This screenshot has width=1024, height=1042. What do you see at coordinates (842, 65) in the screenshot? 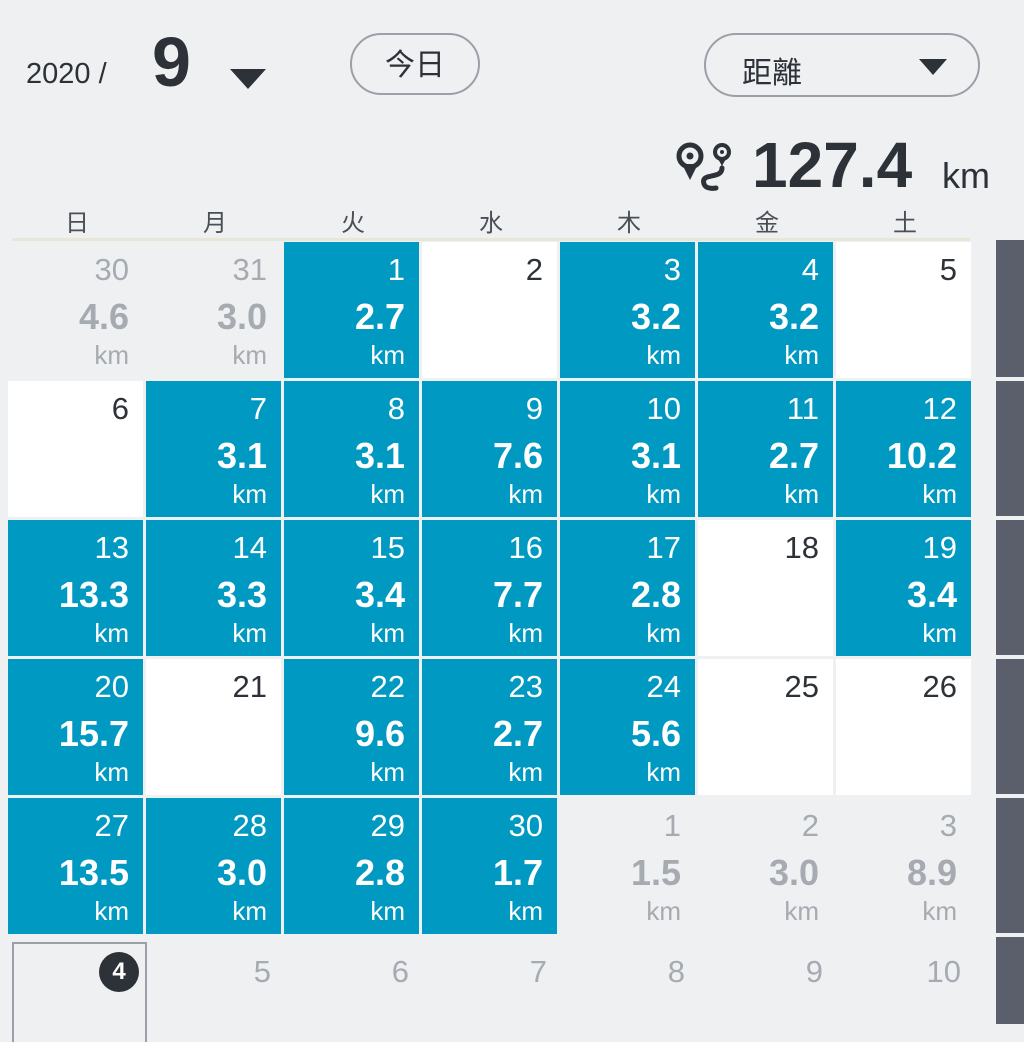
I see `metric-dropdown: 距離` at bounding box center [842, 65].